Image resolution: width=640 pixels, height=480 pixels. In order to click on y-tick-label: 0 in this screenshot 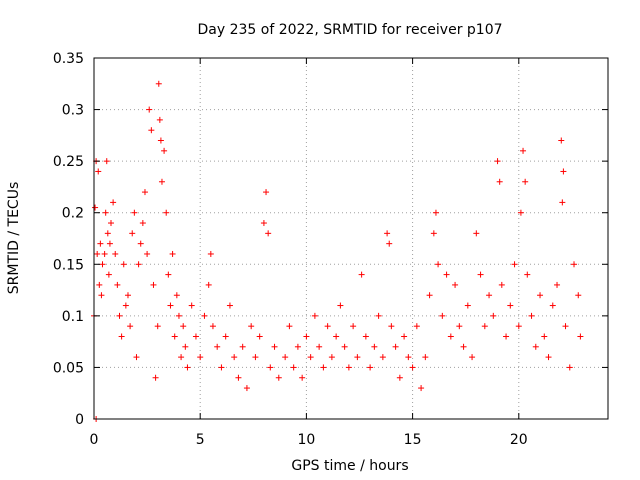, I will do `click(79, 420)`.